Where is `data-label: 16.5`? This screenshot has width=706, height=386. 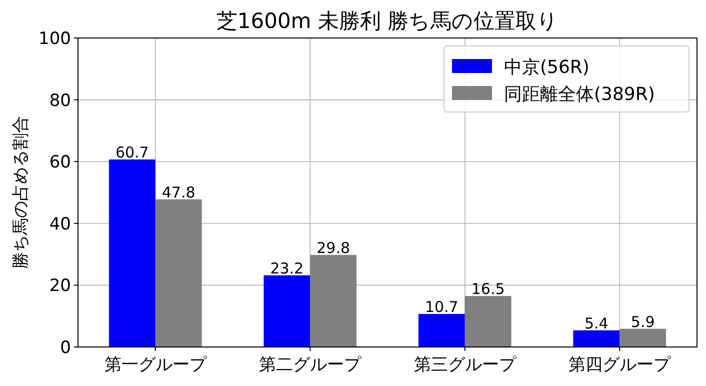 data-label: 16.5 is located at coordinates (488, 289).